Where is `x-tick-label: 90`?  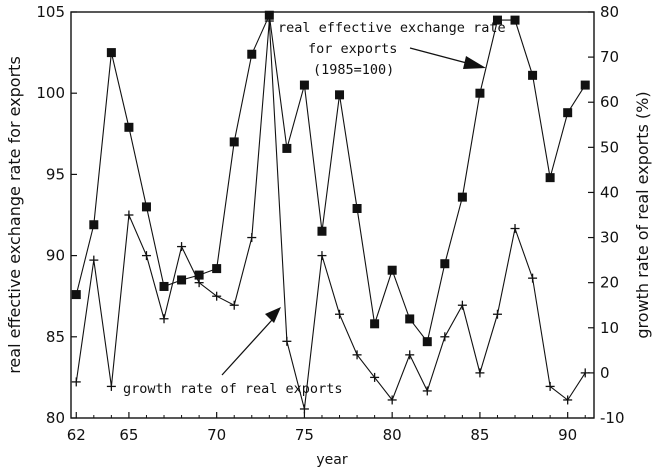 x-tick-label: 90 is located at coordinates (567, 435).